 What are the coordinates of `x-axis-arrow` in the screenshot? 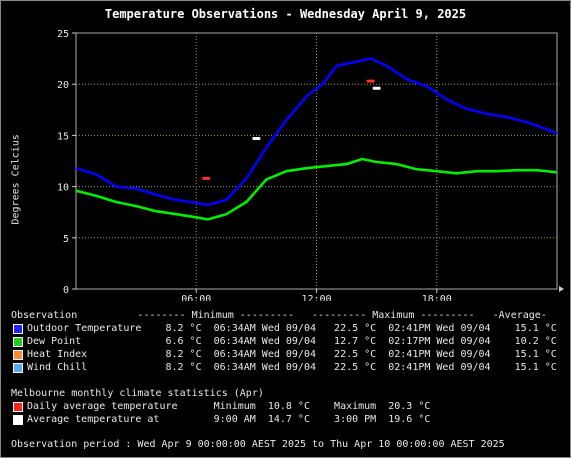 It's located at (561, 289).